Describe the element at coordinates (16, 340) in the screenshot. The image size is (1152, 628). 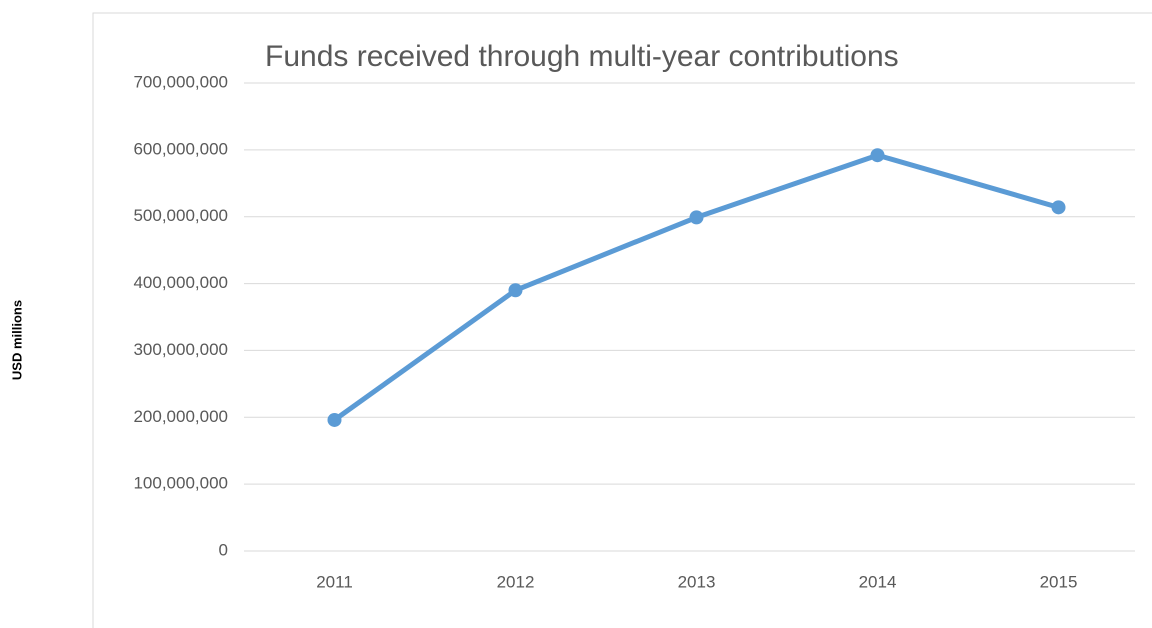
I see `y-axis-label: USD millions` at that location.